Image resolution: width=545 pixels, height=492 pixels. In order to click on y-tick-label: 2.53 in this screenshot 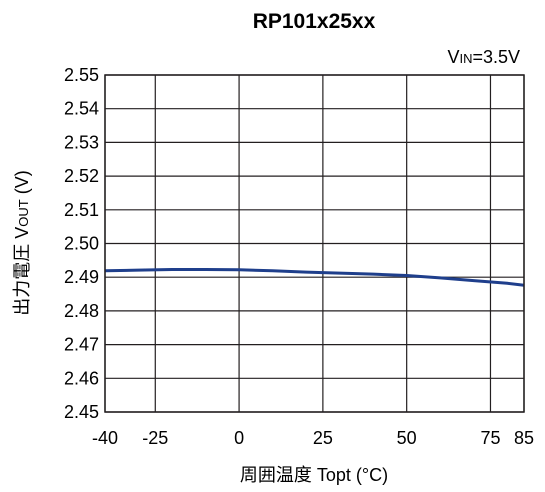, I will do `click(81, 142)`.